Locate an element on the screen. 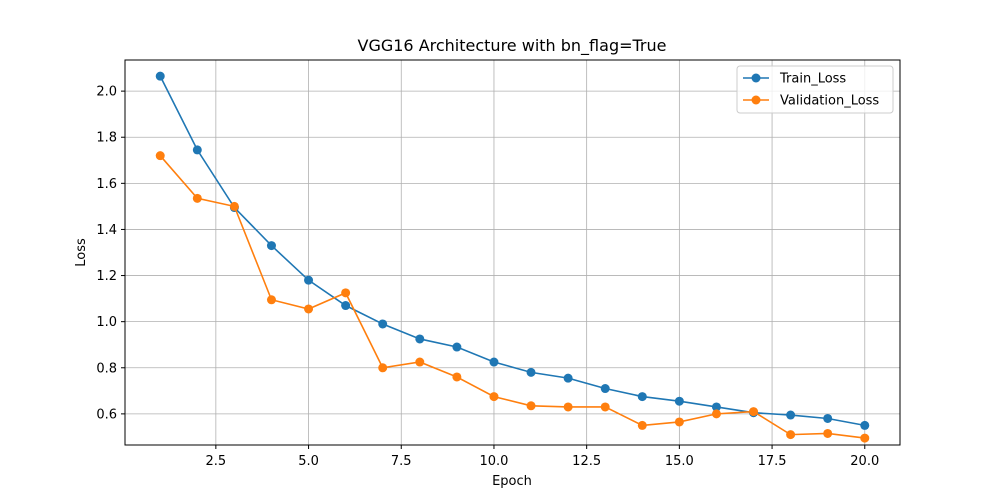 The image size is (1000, 500). legend-label: Train_Loss is located at coordinates (812, 79).